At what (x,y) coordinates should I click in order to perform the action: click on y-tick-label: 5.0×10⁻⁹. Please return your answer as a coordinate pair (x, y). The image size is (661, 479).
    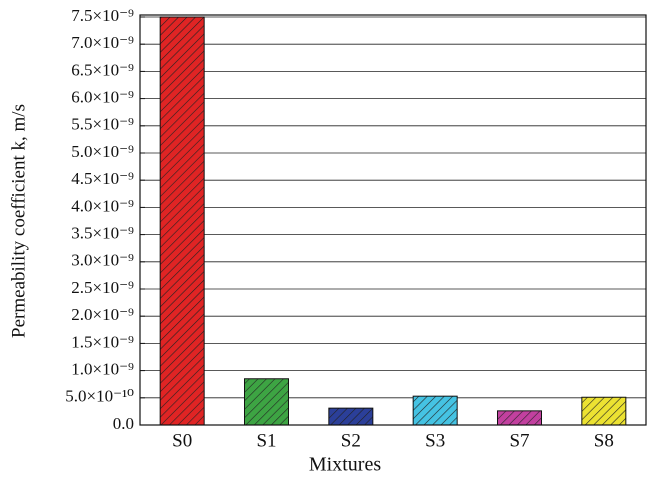
    Looking at the image, I should click on (102, 151).